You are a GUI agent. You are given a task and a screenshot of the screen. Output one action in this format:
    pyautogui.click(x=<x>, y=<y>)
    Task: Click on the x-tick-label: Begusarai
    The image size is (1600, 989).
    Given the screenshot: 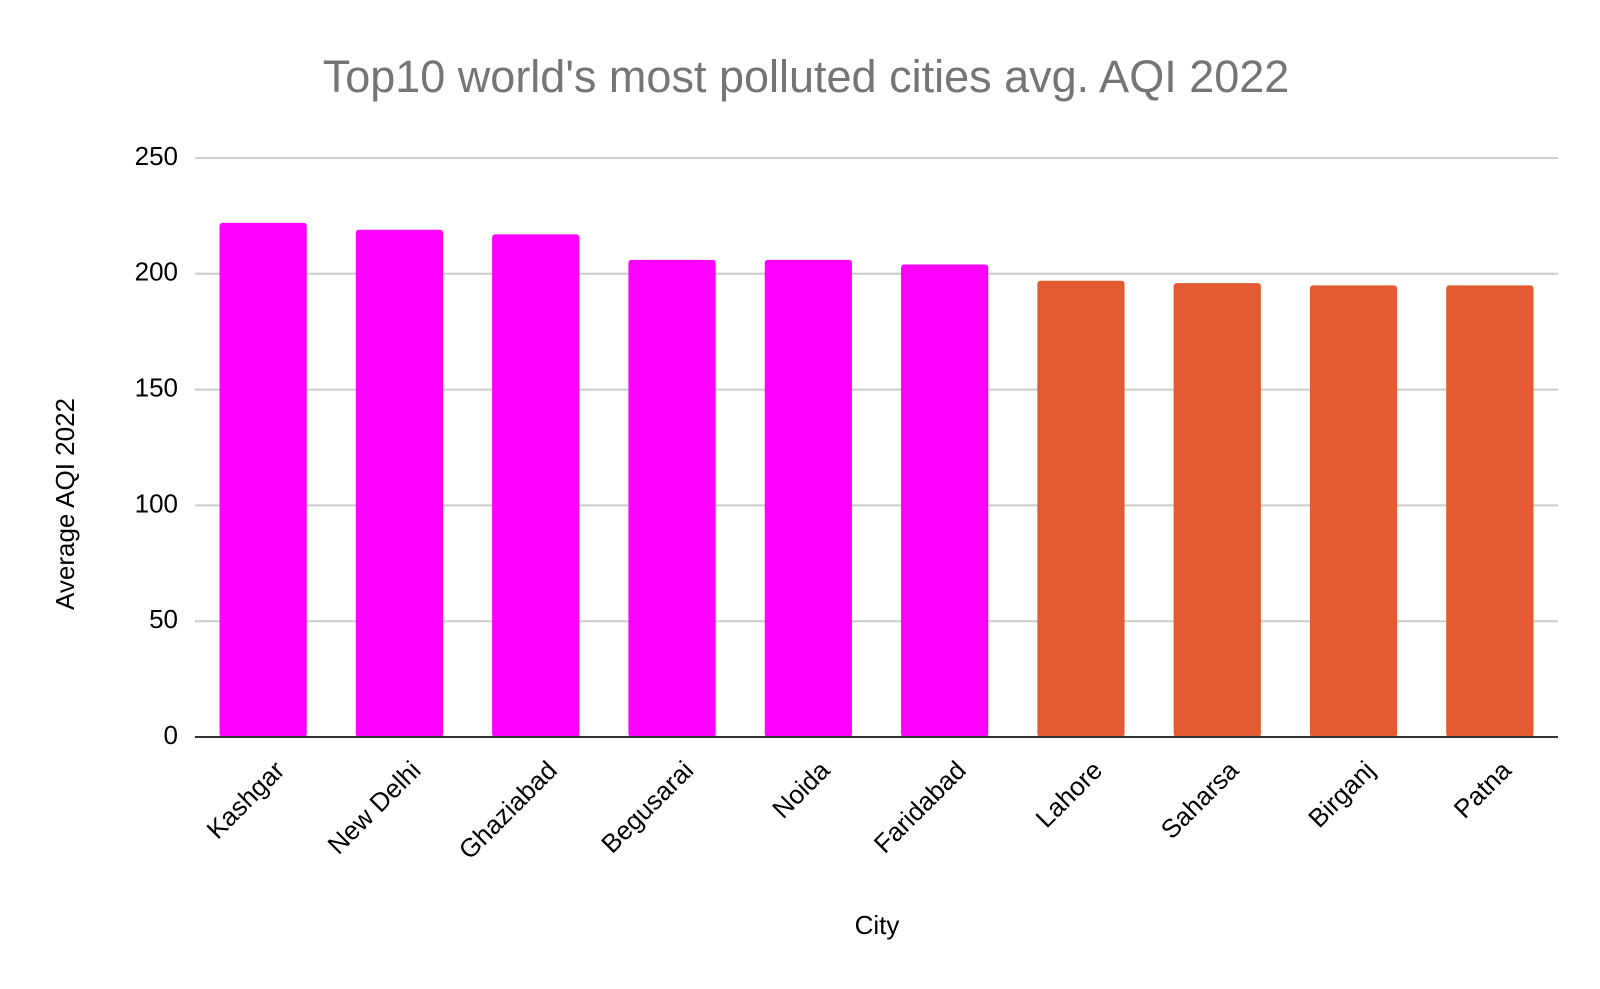 What is the action you would take?
    pyautogui.click(x=647, y=807)
    